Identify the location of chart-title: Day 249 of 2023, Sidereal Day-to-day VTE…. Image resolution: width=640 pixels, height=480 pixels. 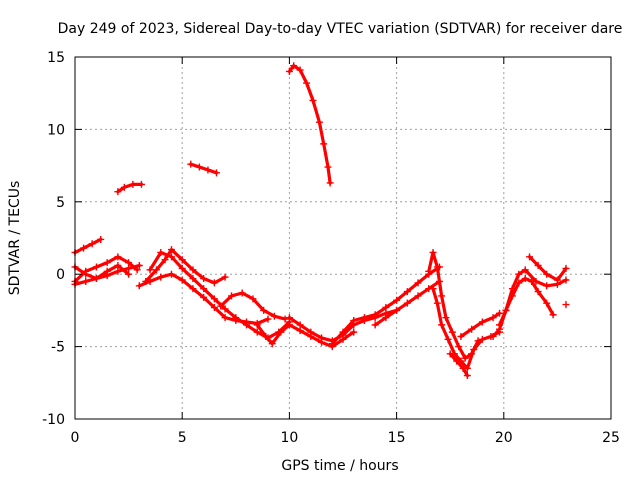
(340, 29).